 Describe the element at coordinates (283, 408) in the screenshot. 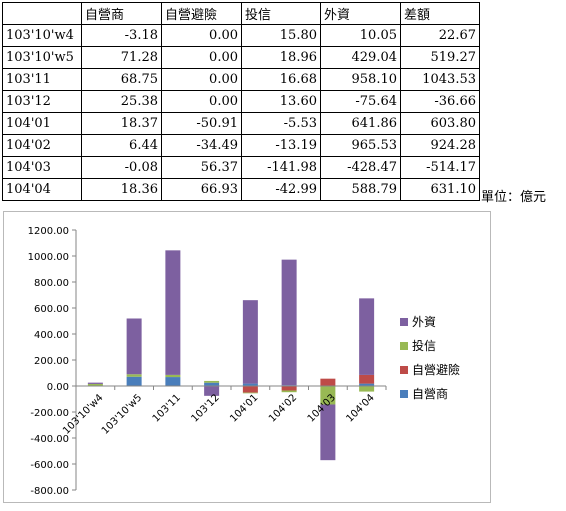

I see `x-tick-label: 104'02` at that location.